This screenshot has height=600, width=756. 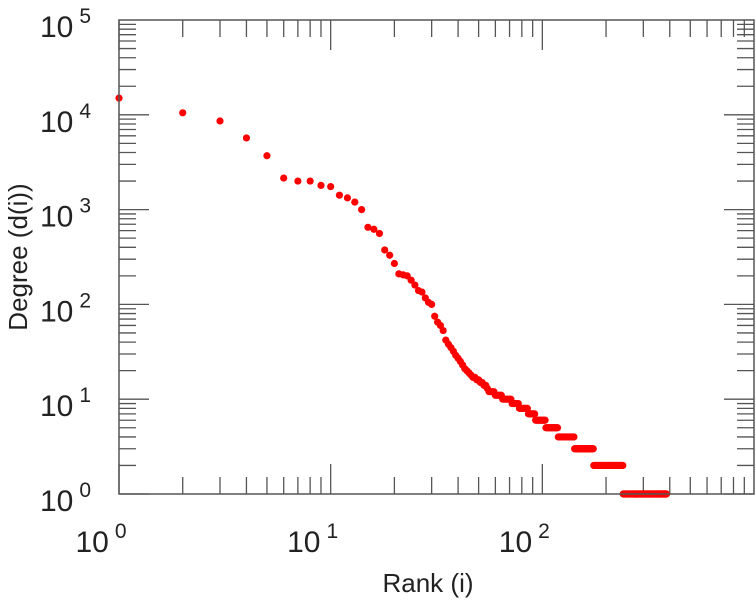 What do you see at coordinates (85, 16) in the screenshot?
I see `tick-exponent: 5` at bounding box center [85, 16].